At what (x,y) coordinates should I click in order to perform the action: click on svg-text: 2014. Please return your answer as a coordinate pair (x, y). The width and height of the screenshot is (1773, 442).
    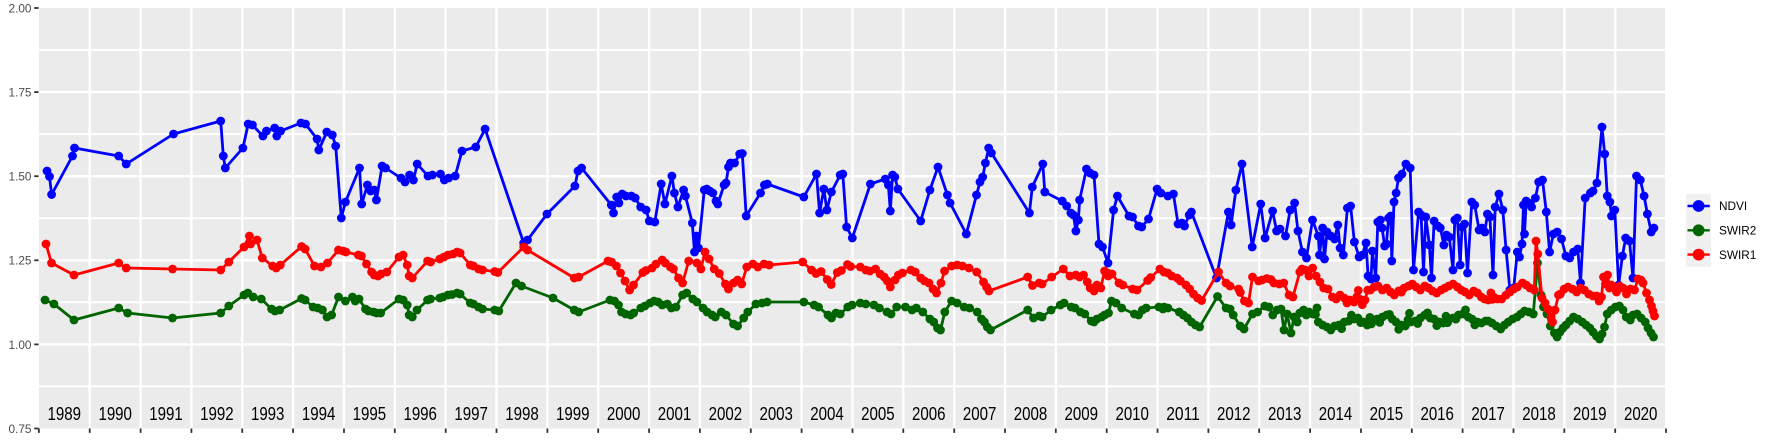
    Looking at the image, I should click on (1336, 413).